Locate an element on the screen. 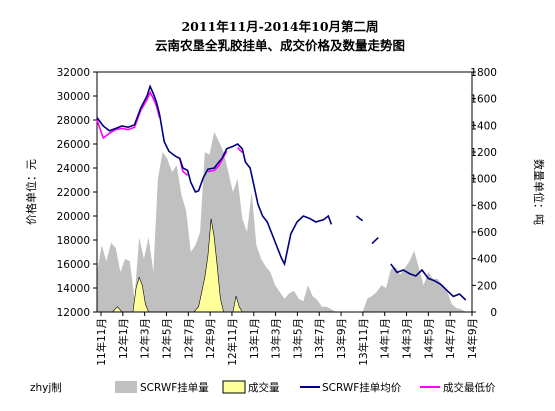  legend-label-min-price: 成交最低价 is located at coordinates (469, 387).